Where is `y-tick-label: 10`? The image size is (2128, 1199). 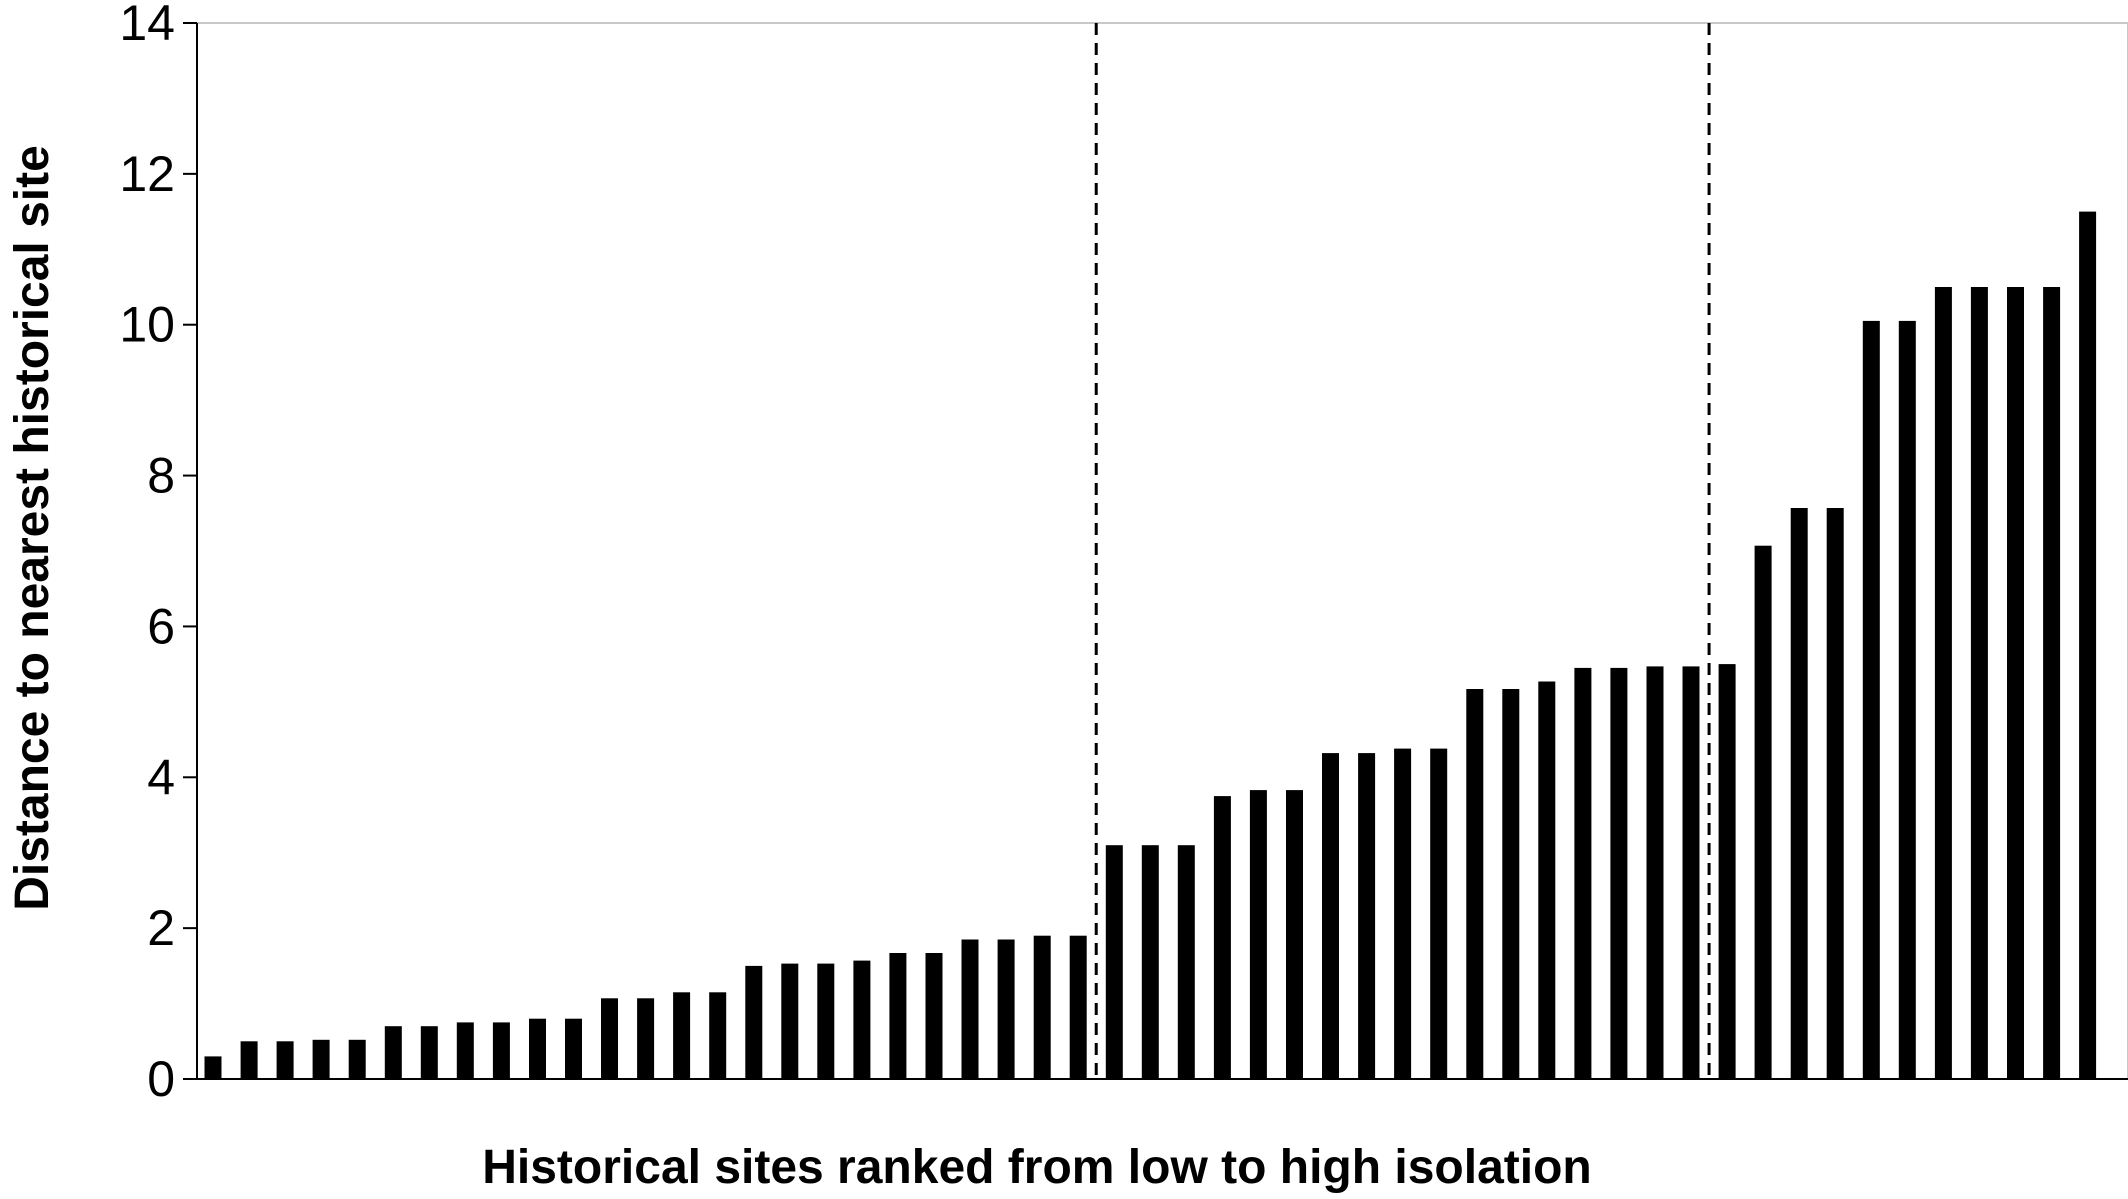 y-tick-label: 10 is located at coordinates (147, 325).